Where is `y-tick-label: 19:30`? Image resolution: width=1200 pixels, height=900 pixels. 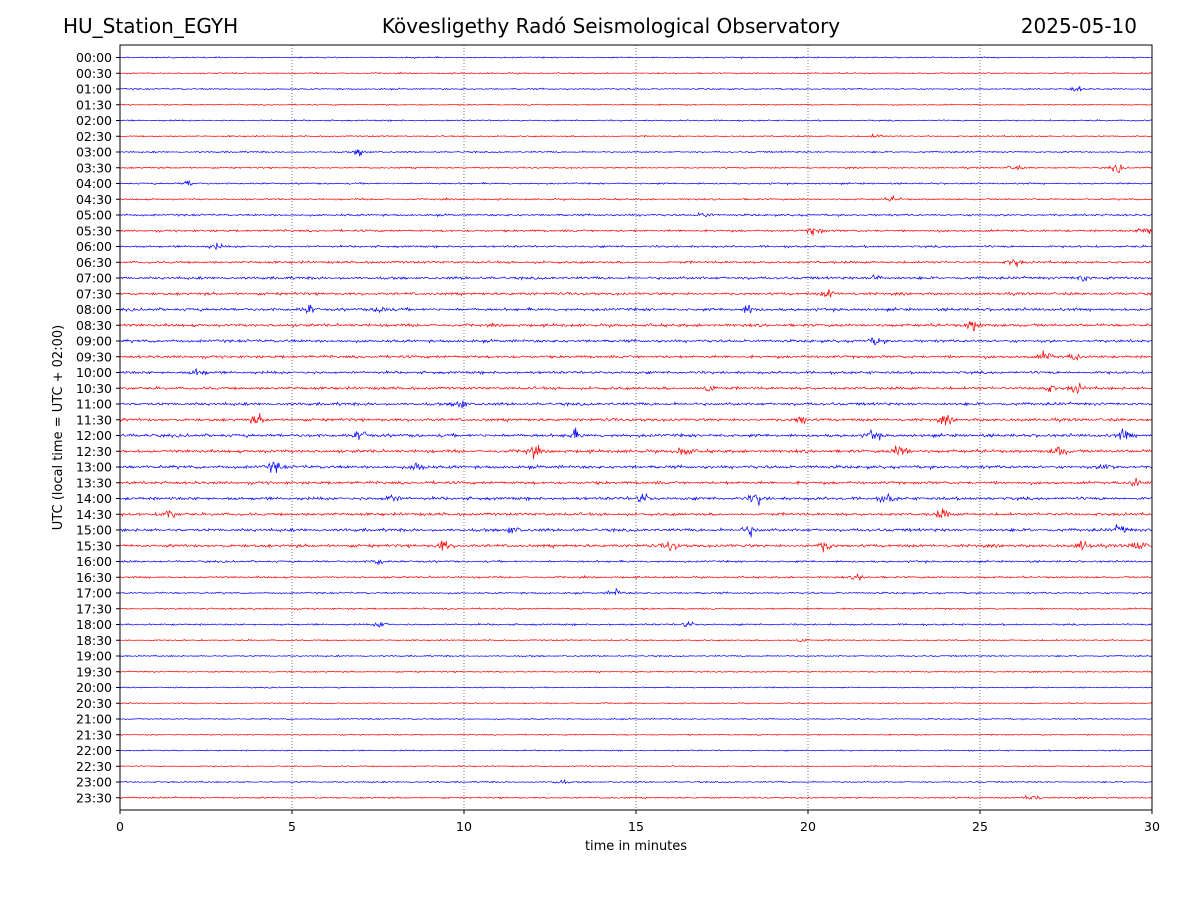
y-tick-label: 19:30 is located at coordinates (94, 671).